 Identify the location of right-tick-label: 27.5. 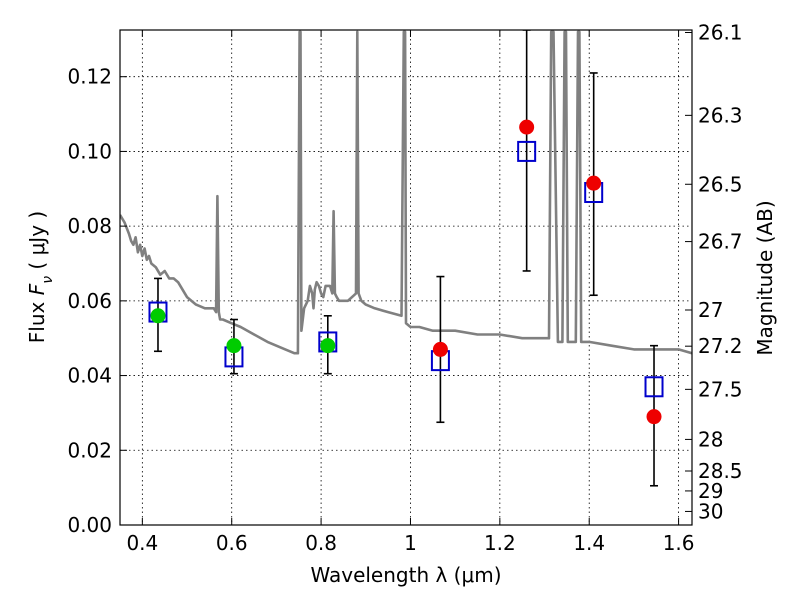
(720, 389).